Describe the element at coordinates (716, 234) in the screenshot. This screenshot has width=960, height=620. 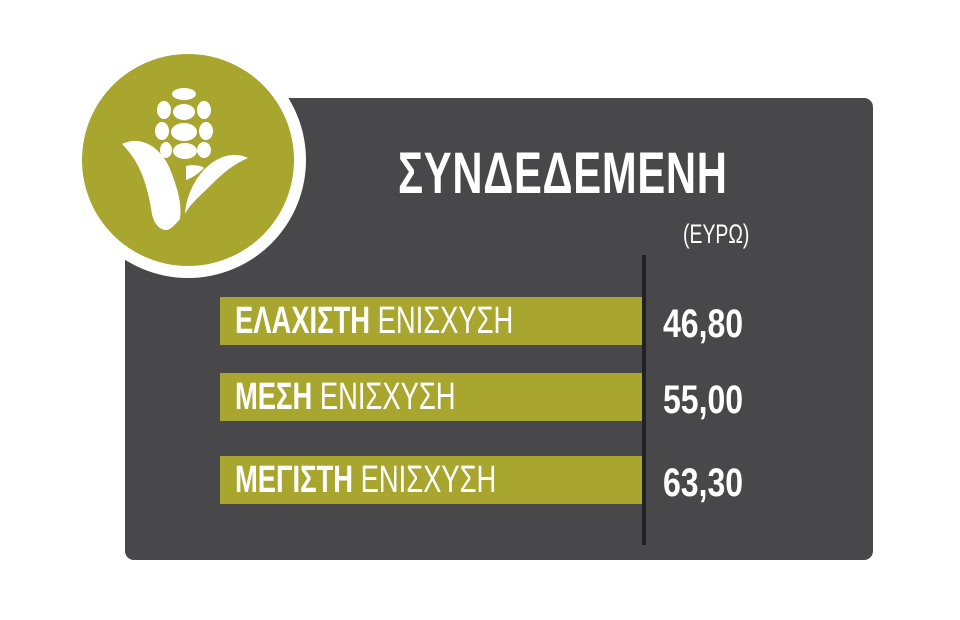
I see `unit-label: (ΕΥΡΩ)` at that location.